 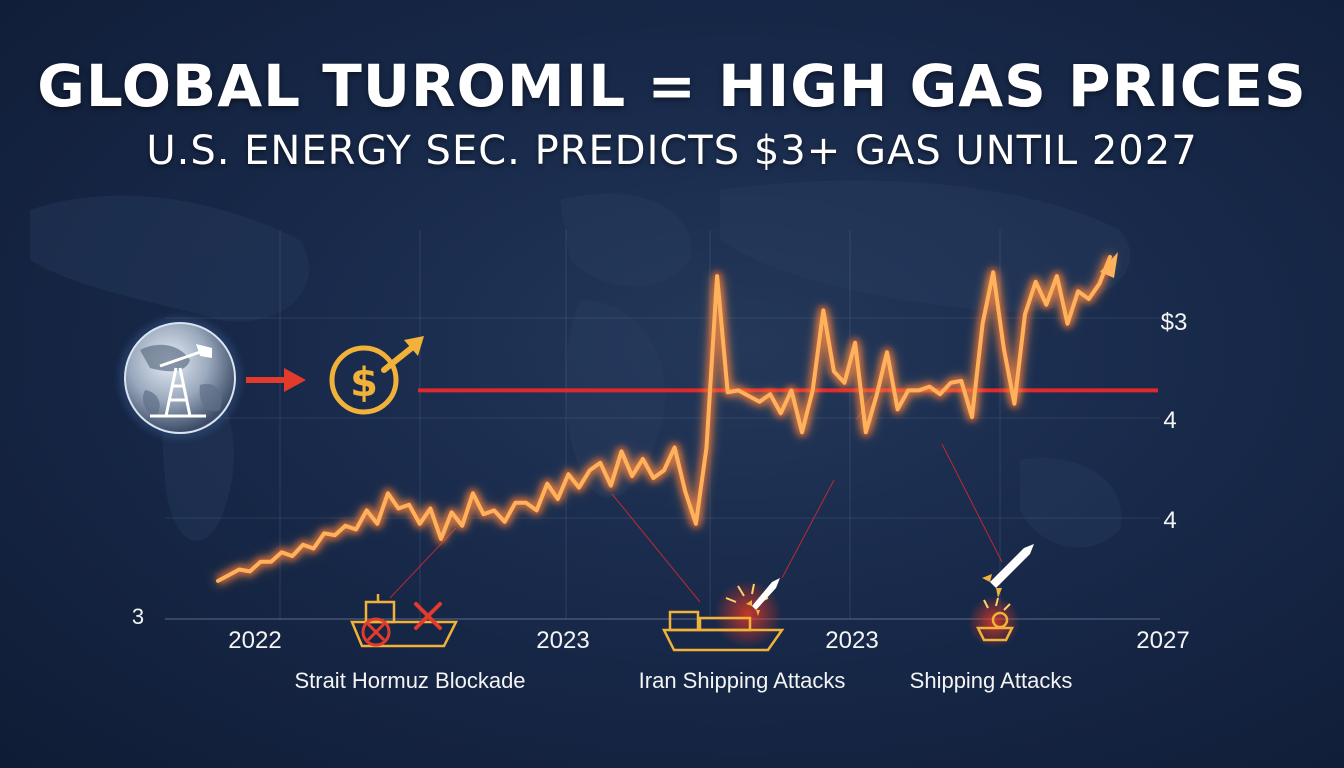 I want to click on y-tick-label-1: 4, so click(x=1169, y=420).